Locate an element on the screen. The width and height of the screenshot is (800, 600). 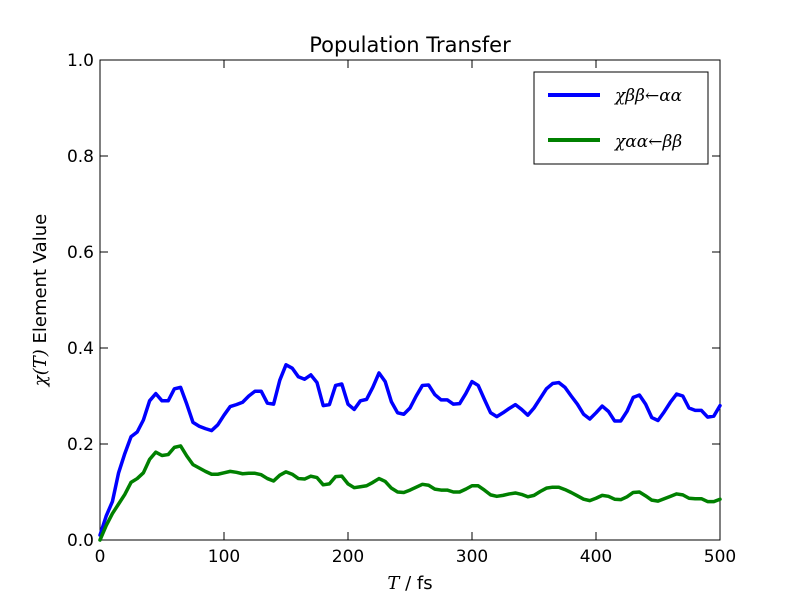
x-axis-label-symbol: T is located at coordinates (394, 583).